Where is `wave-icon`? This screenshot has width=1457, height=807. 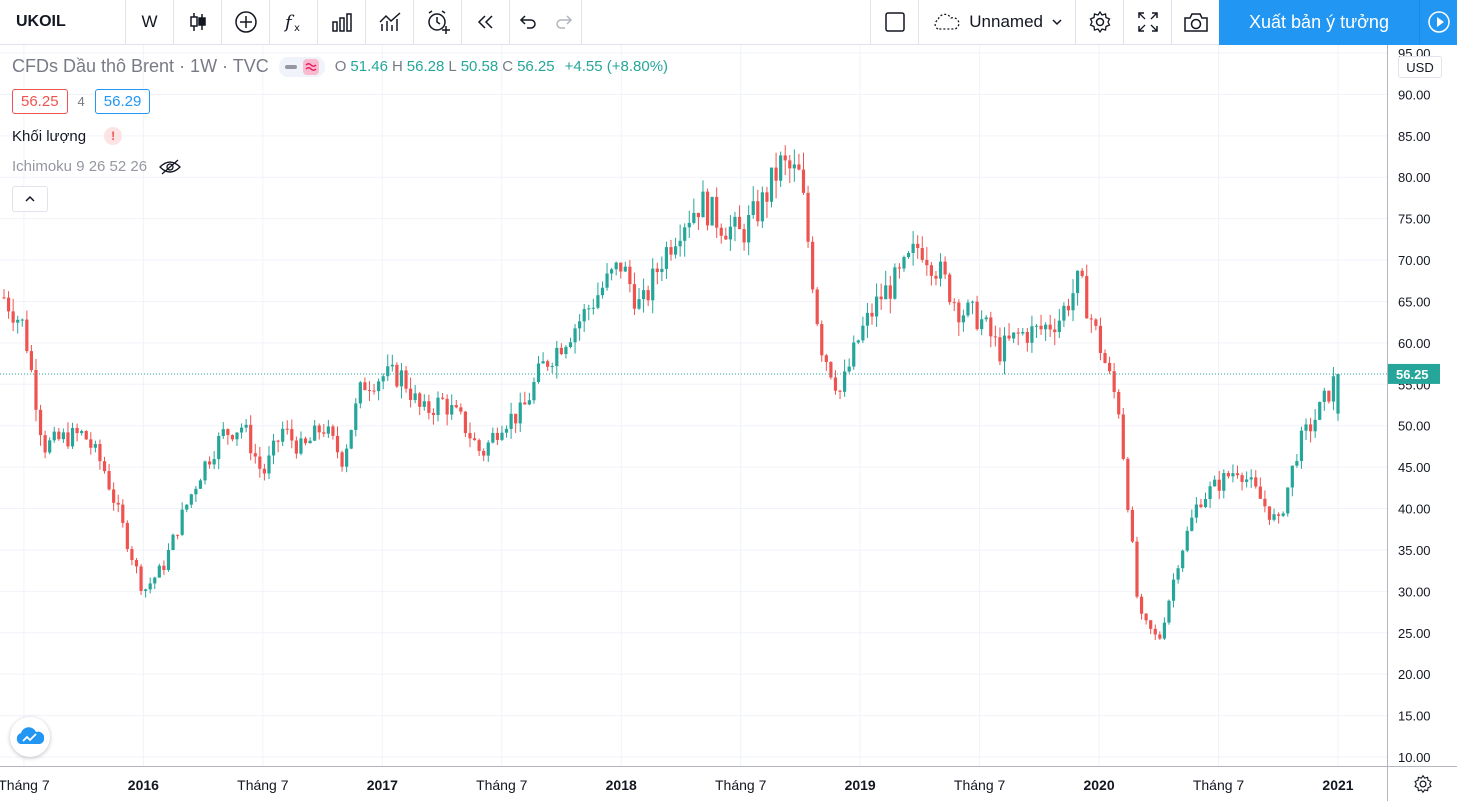
wave-icon is located at coordinates (310, 66).